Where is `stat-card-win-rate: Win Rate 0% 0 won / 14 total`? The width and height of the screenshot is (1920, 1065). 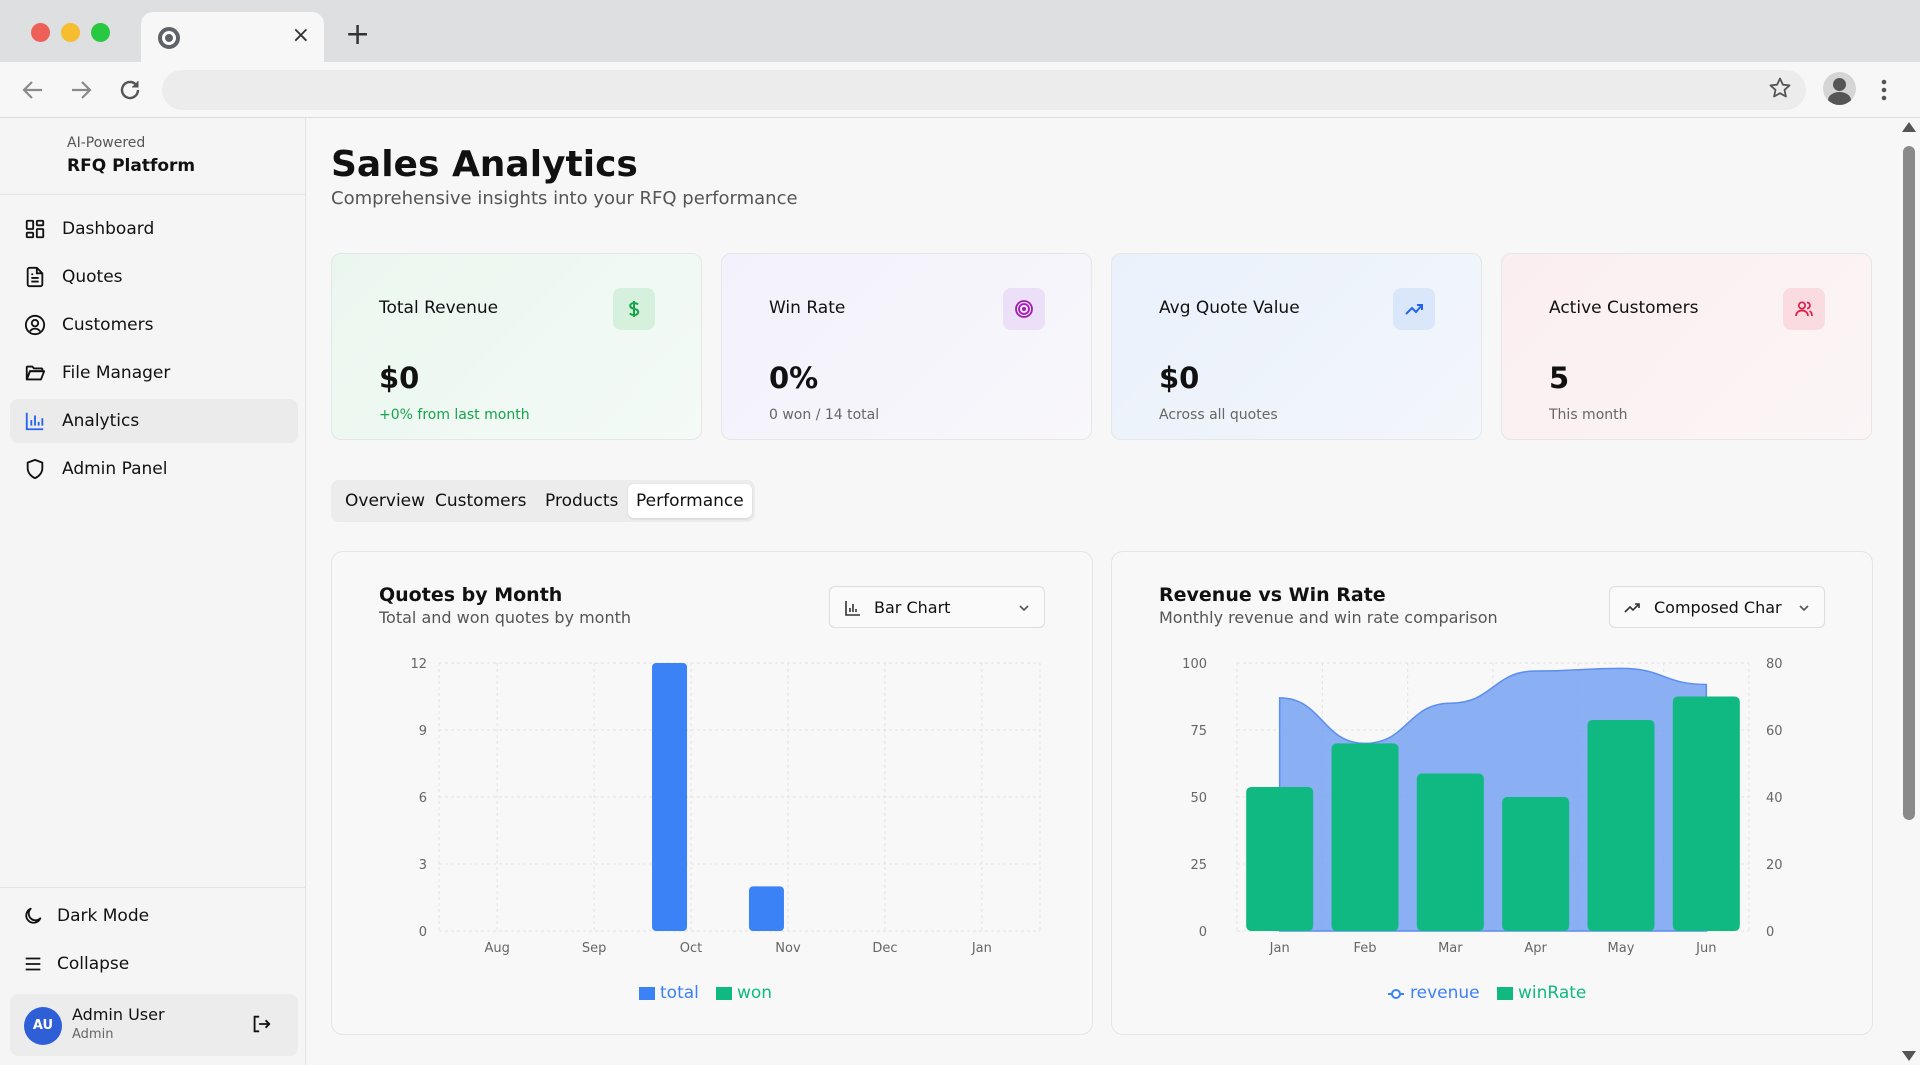
stat-card-win-rate: Win Rate 0% 0 won / 14 total is located at coordinates (906, 346).